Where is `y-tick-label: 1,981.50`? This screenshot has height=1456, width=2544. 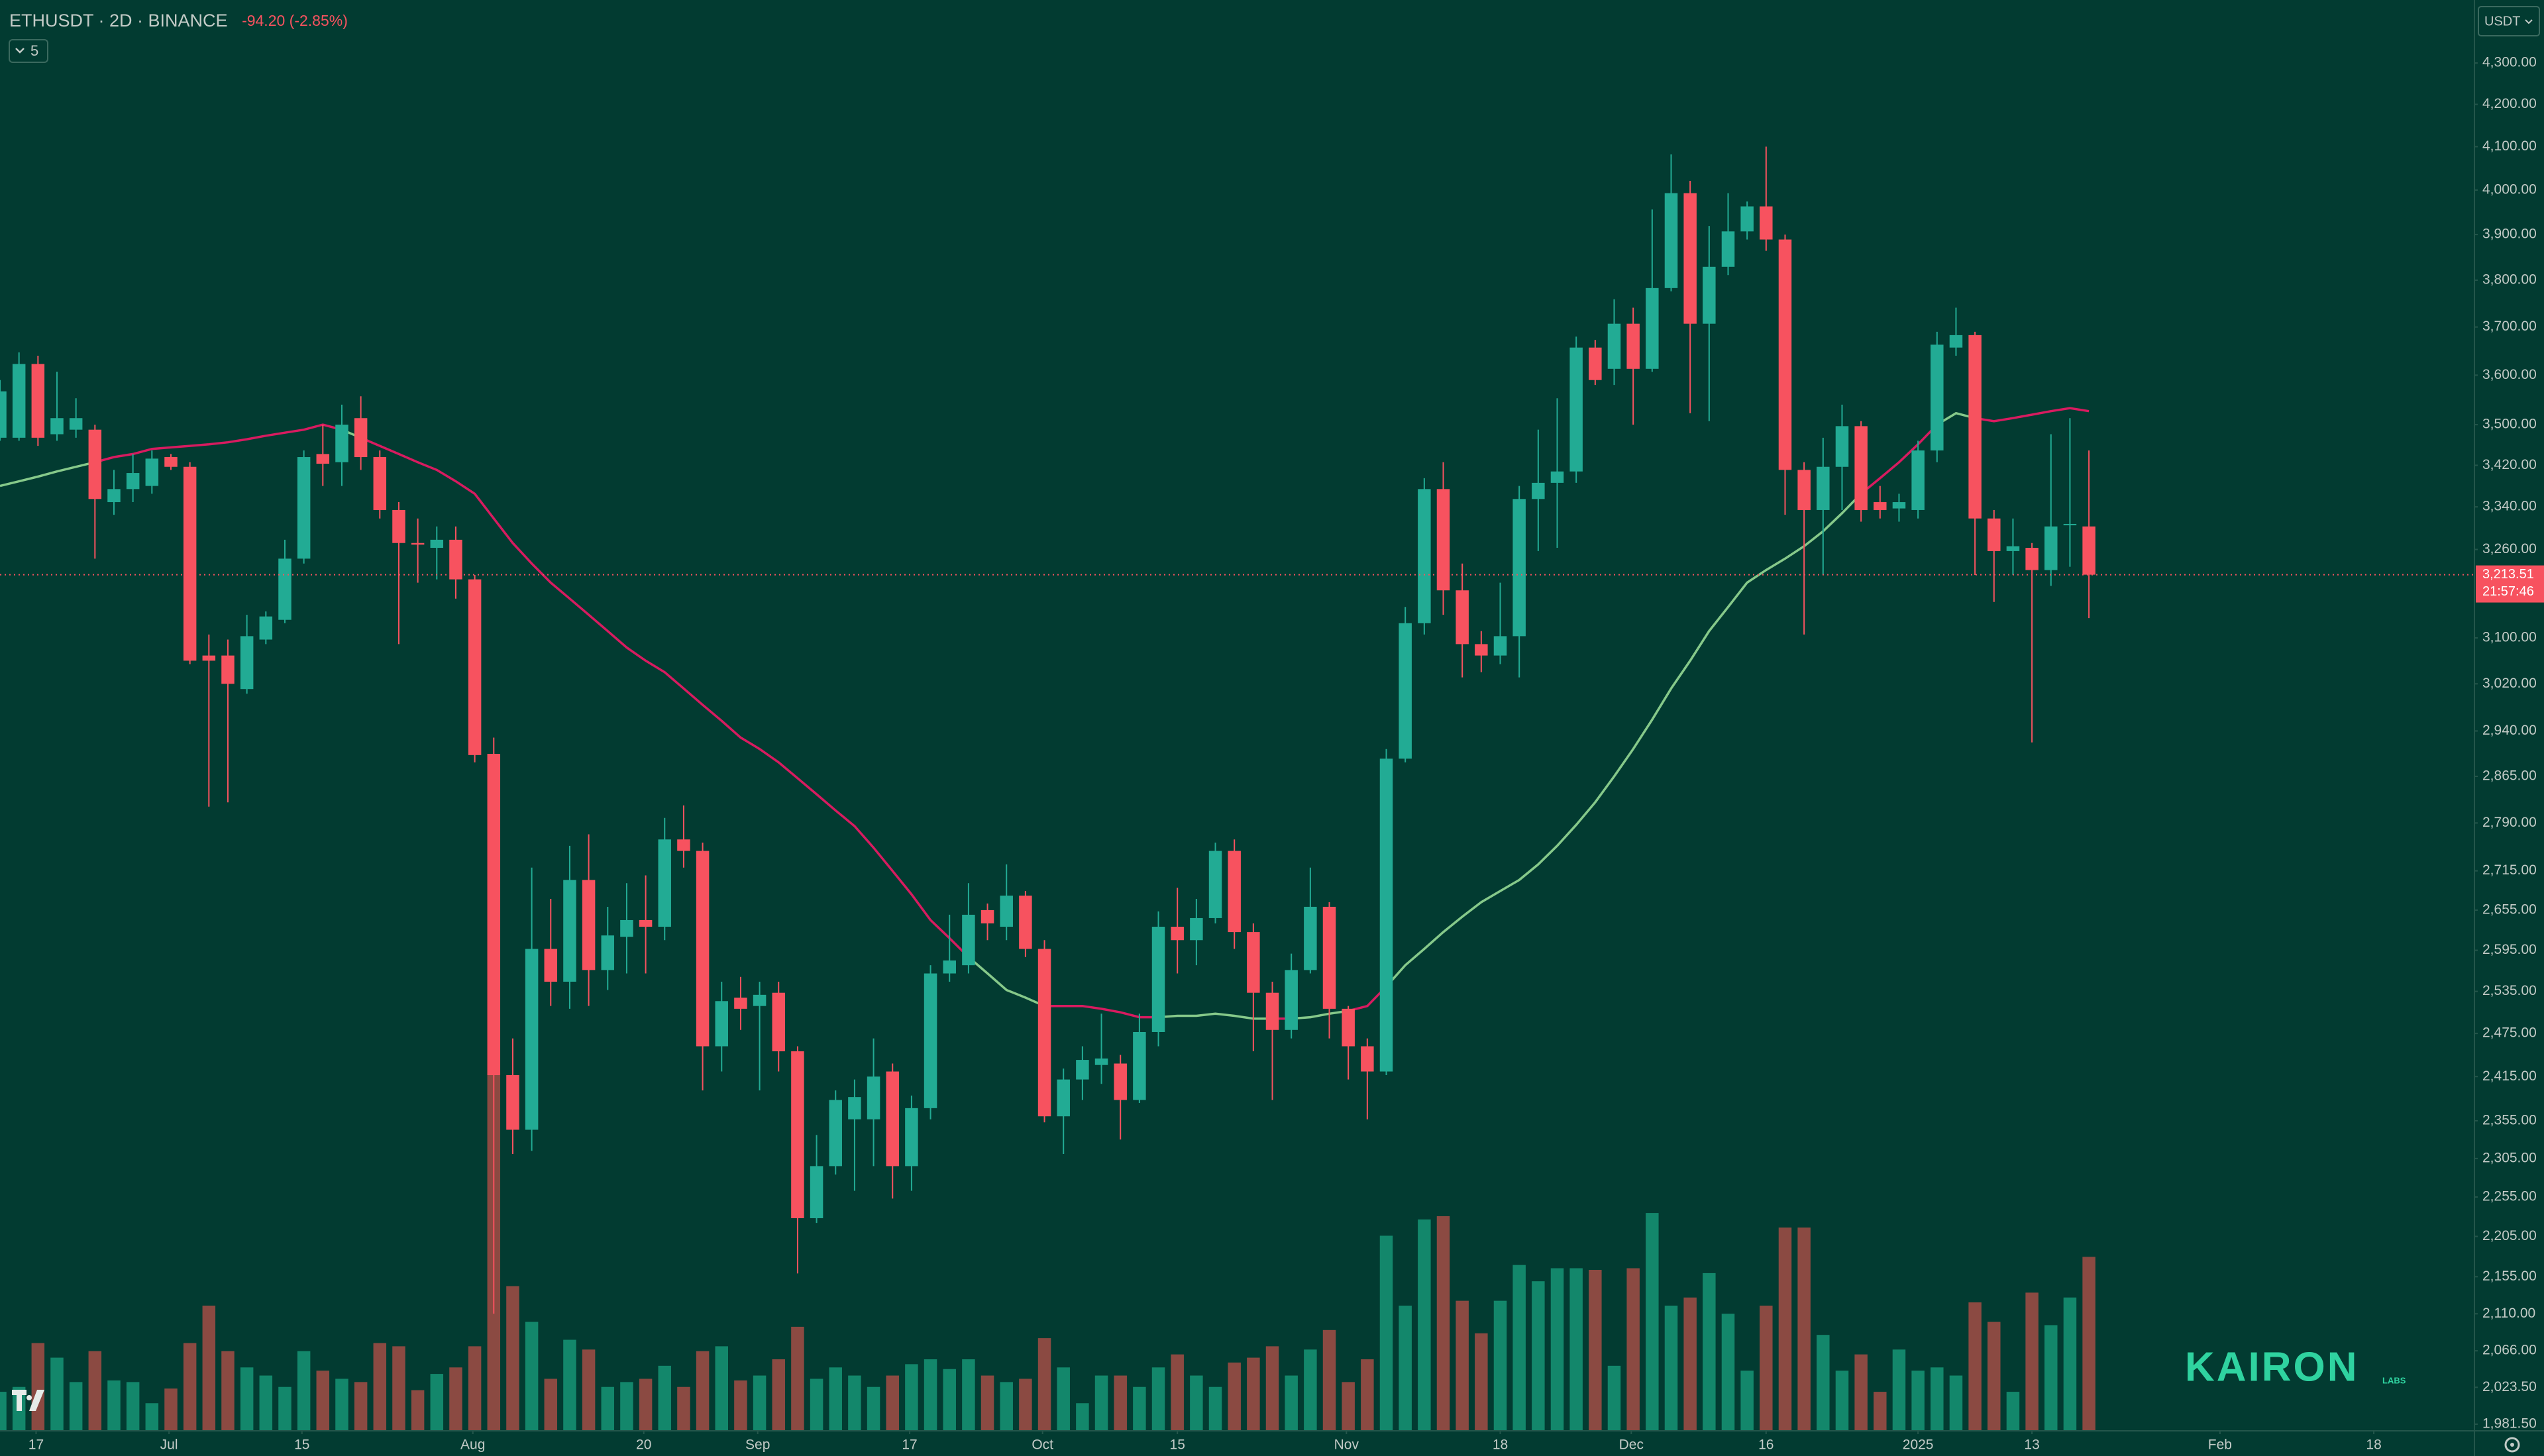
y-tick-label: 1,981.50 is located at coordinates (2509, 1423).